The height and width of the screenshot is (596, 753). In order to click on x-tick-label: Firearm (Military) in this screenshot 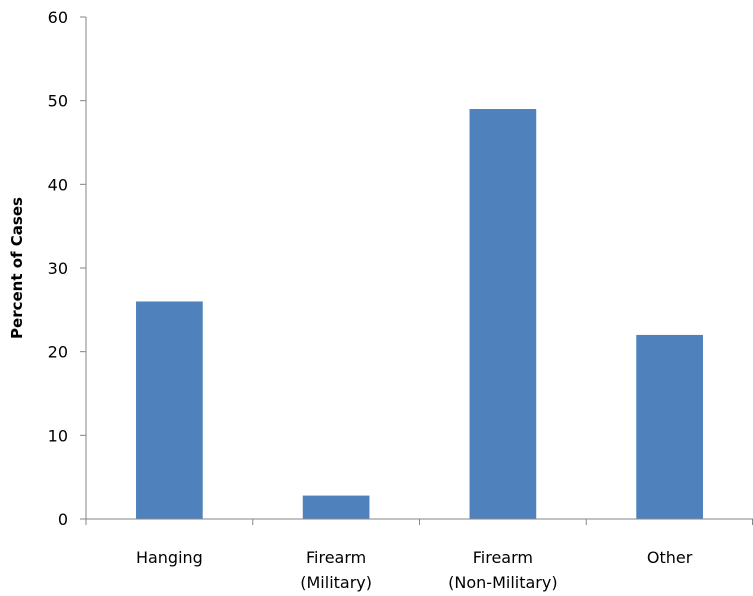, I will do `click(336, 570)`.